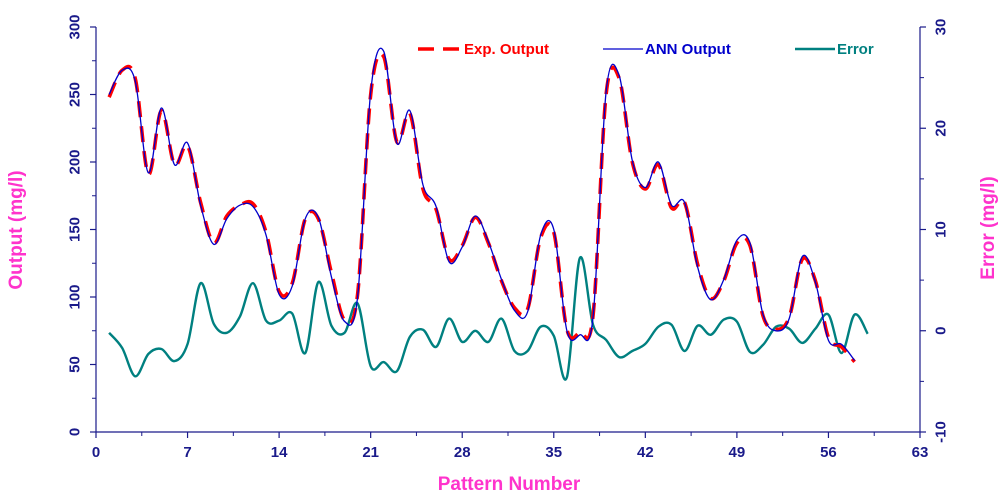 The image size is (1005, 498). Describe the element at coordinates (688, 49) in the screenshot. I see `legend-label-ann-output: ANN Output` at that location.